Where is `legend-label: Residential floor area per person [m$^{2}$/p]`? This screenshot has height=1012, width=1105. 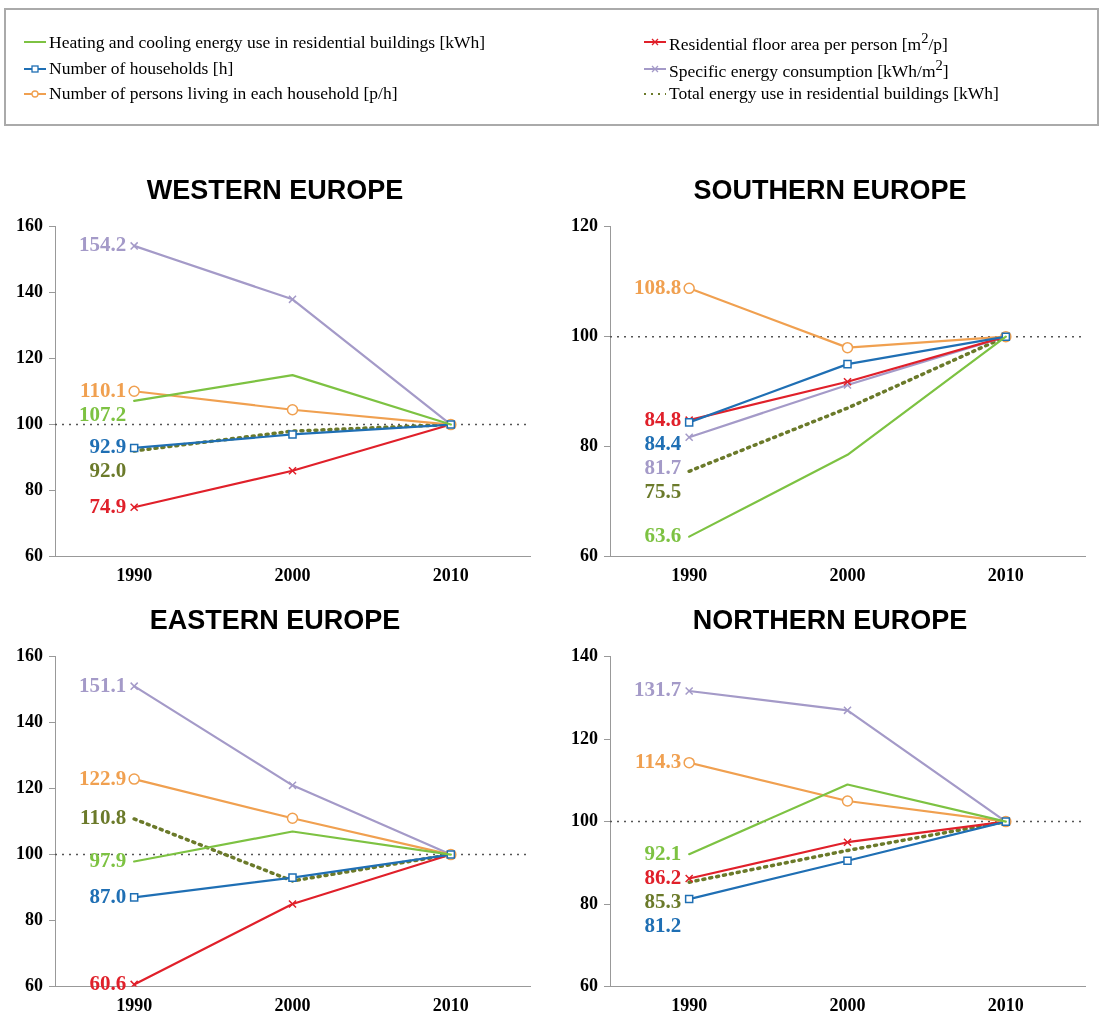
legend-label: Residential floor area per person [m$^{2}$/p] is located at coordinates (808, 42).